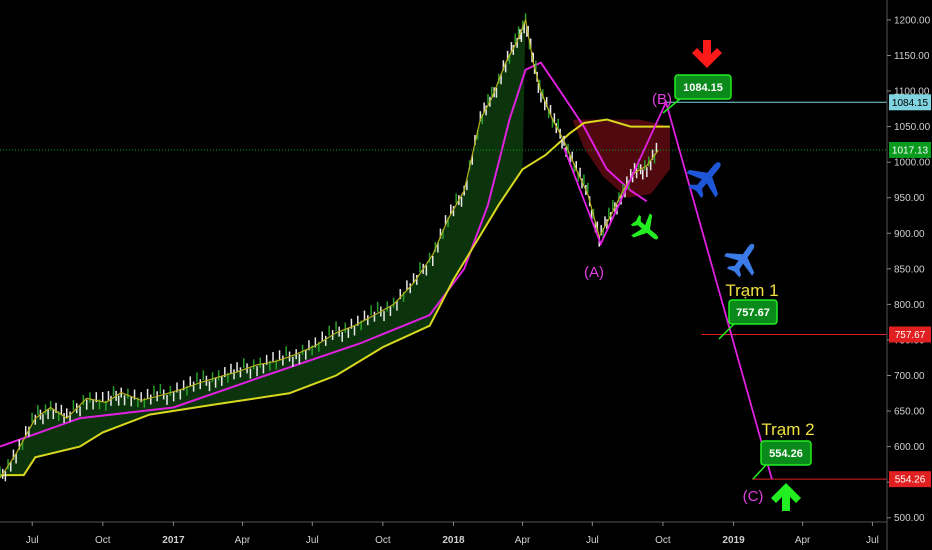  What do you see at coordinates (912, 20) in the screenshot?
I see `y-tick-label: 1200.00` at bounding box center [912, 20].